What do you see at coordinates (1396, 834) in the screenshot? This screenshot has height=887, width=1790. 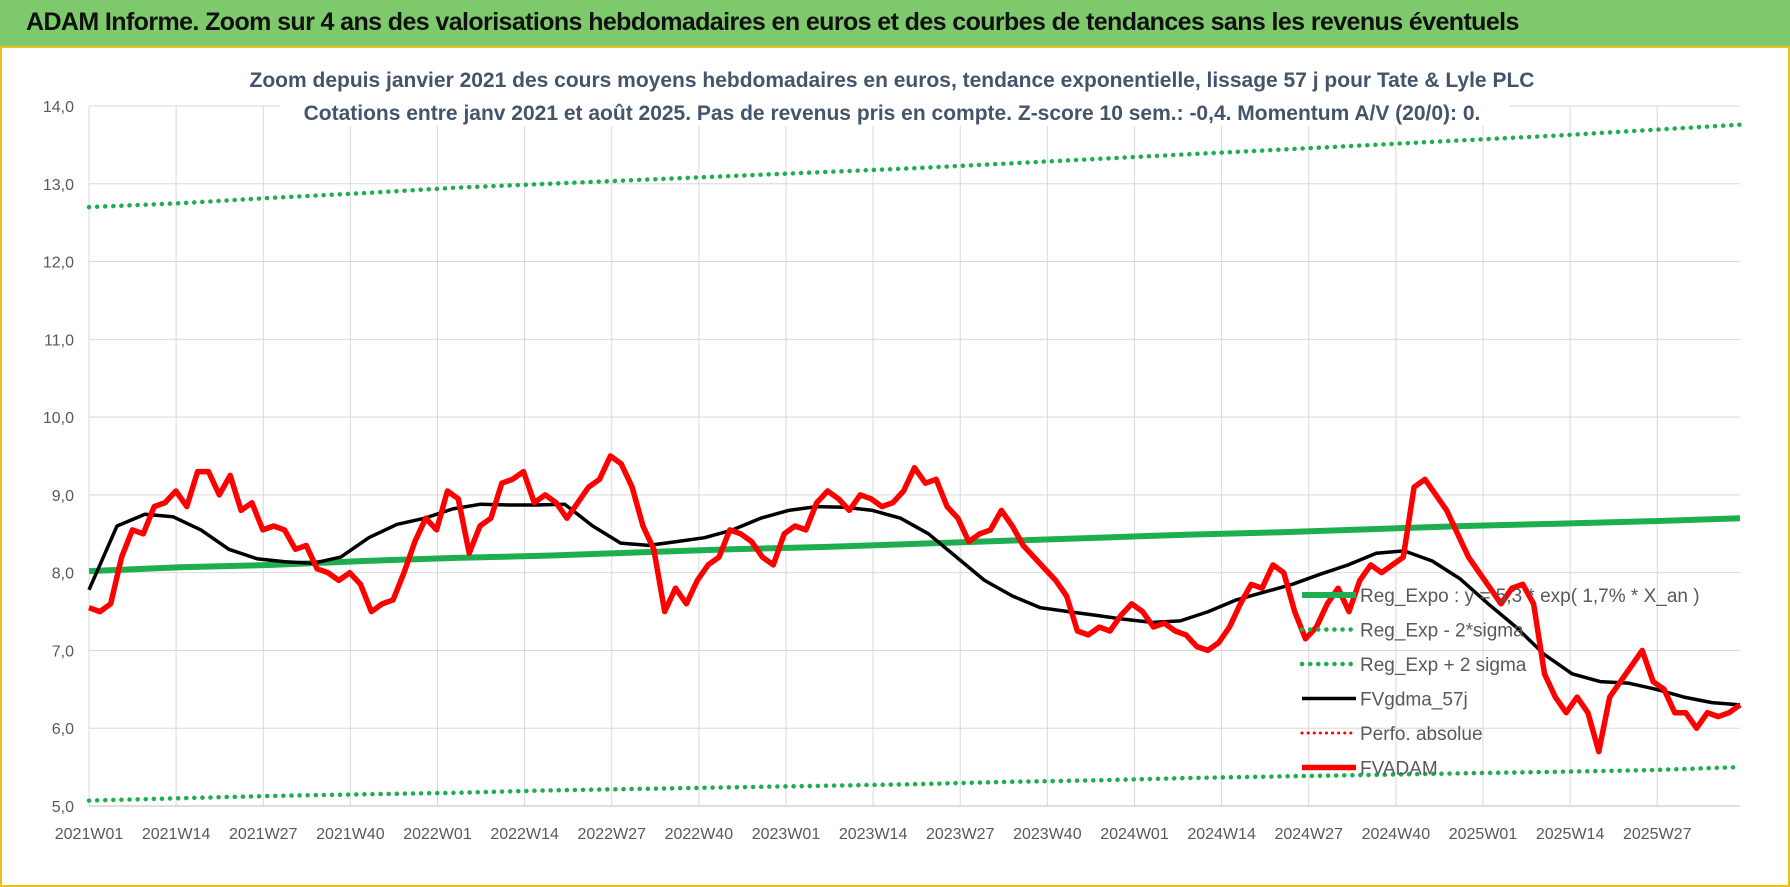 I see `x-tick-label: 2024W40` at bounding box center [1396, 834].